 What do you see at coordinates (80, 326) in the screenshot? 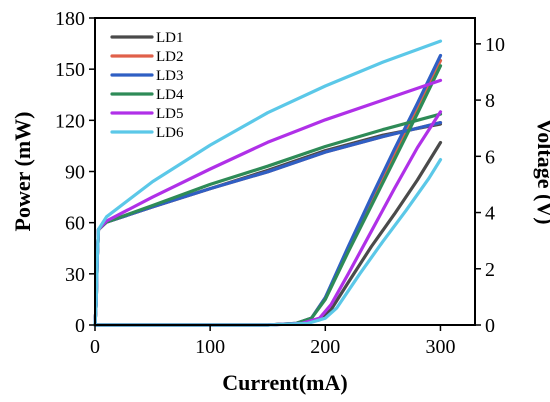
I see `y-tick-label: 0` at bounding box center [80, 326].